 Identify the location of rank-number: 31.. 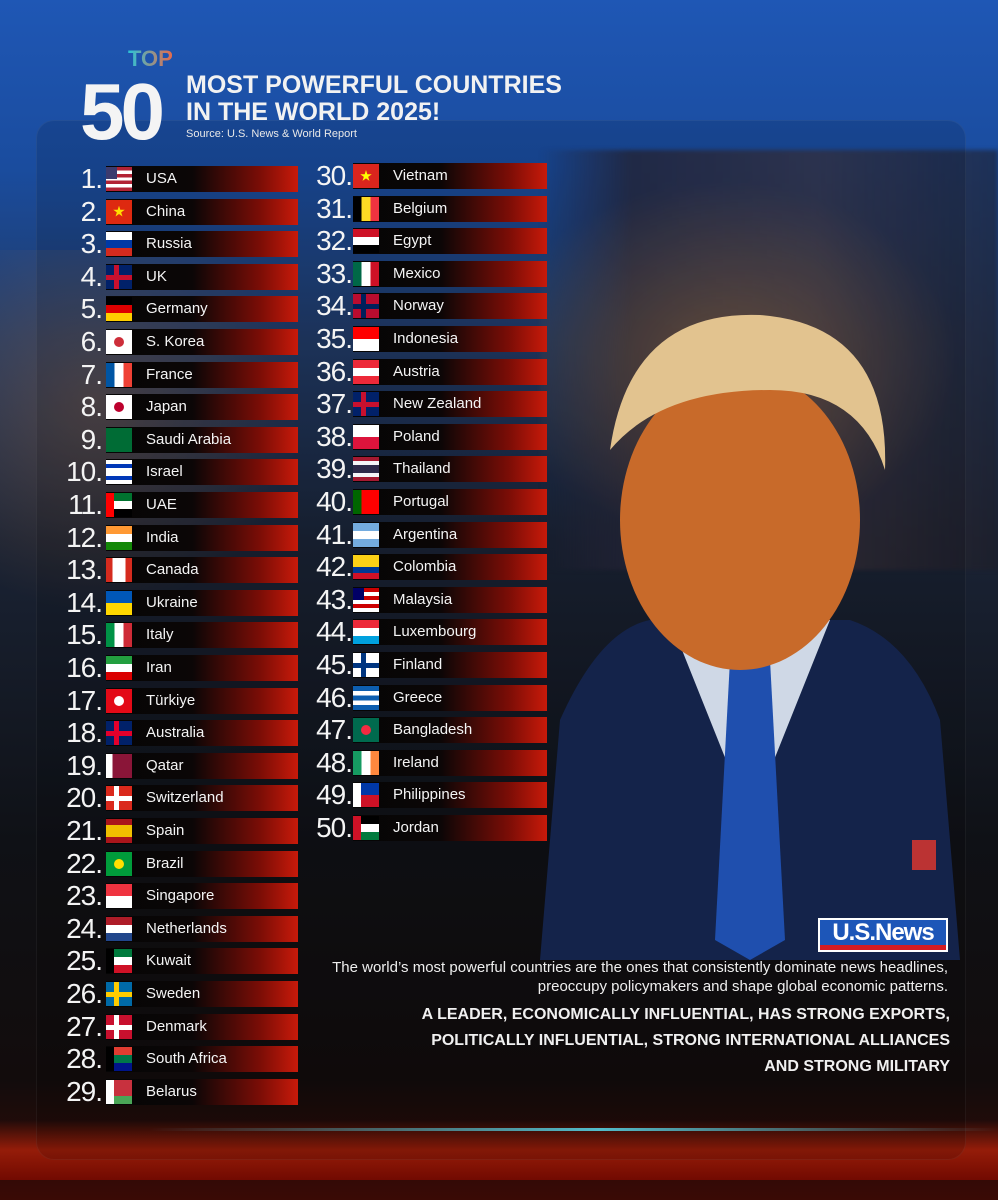
(334, 208).